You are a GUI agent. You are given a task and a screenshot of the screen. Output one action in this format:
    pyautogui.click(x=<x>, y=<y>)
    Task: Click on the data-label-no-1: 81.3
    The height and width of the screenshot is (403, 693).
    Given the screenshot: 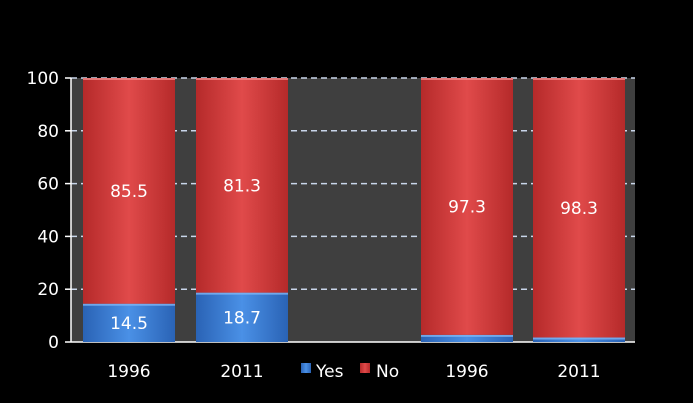 What is the action you would take?
    pyautogui.click(x=242, y=186)
    